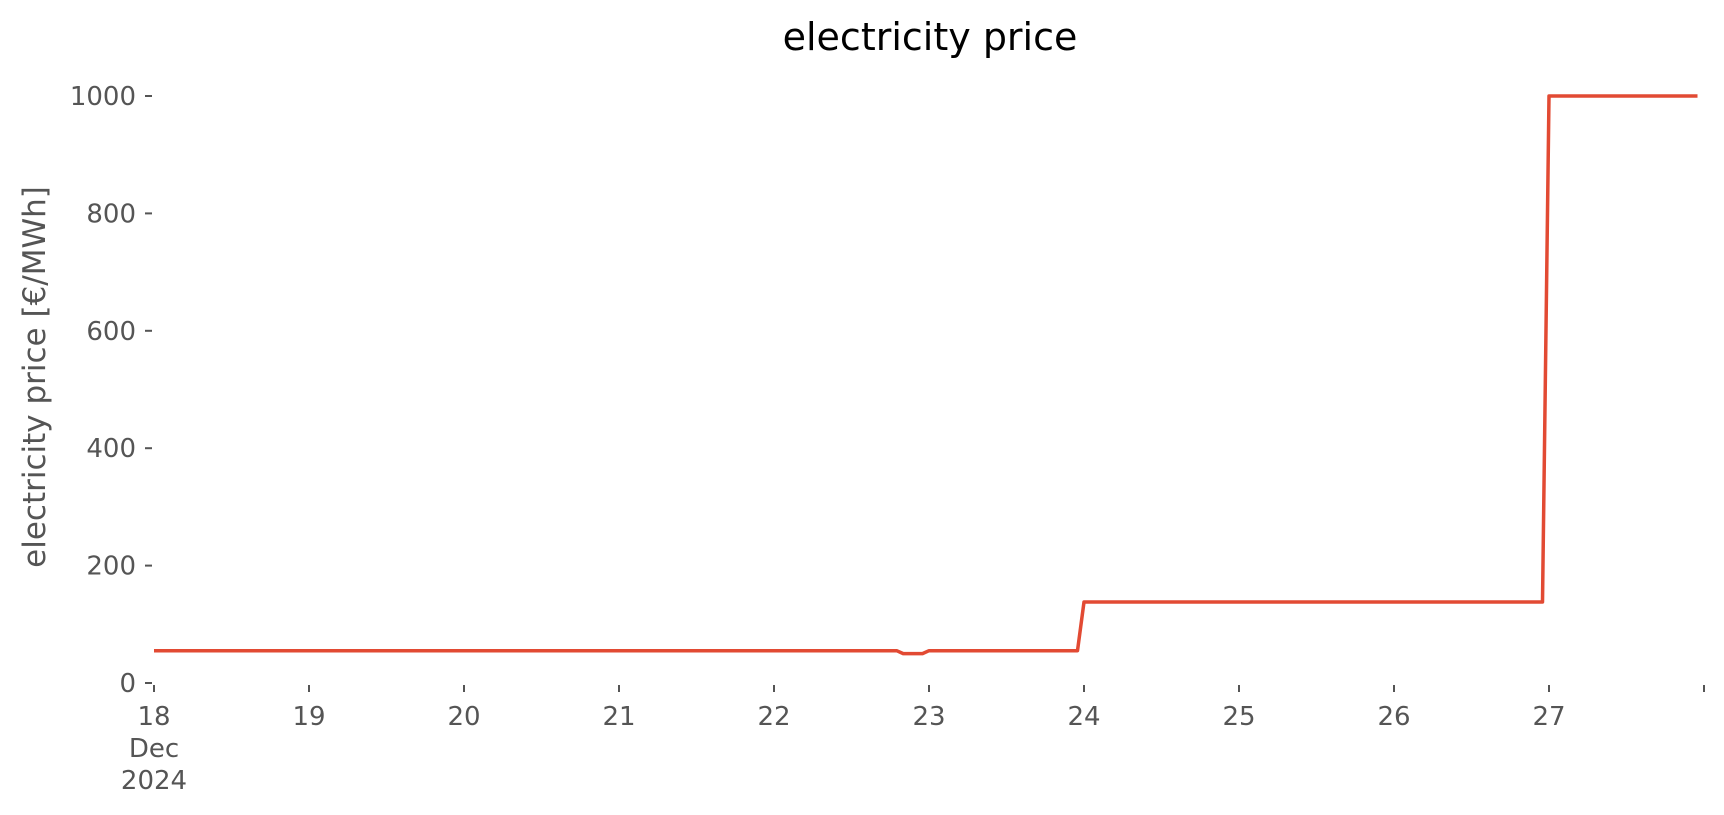 The image size is (1724, 815). What do you see at coordinates (1083, 717) in the screenshot?
I see `x-tick-label: 24` at bounding box center [1083, 717].